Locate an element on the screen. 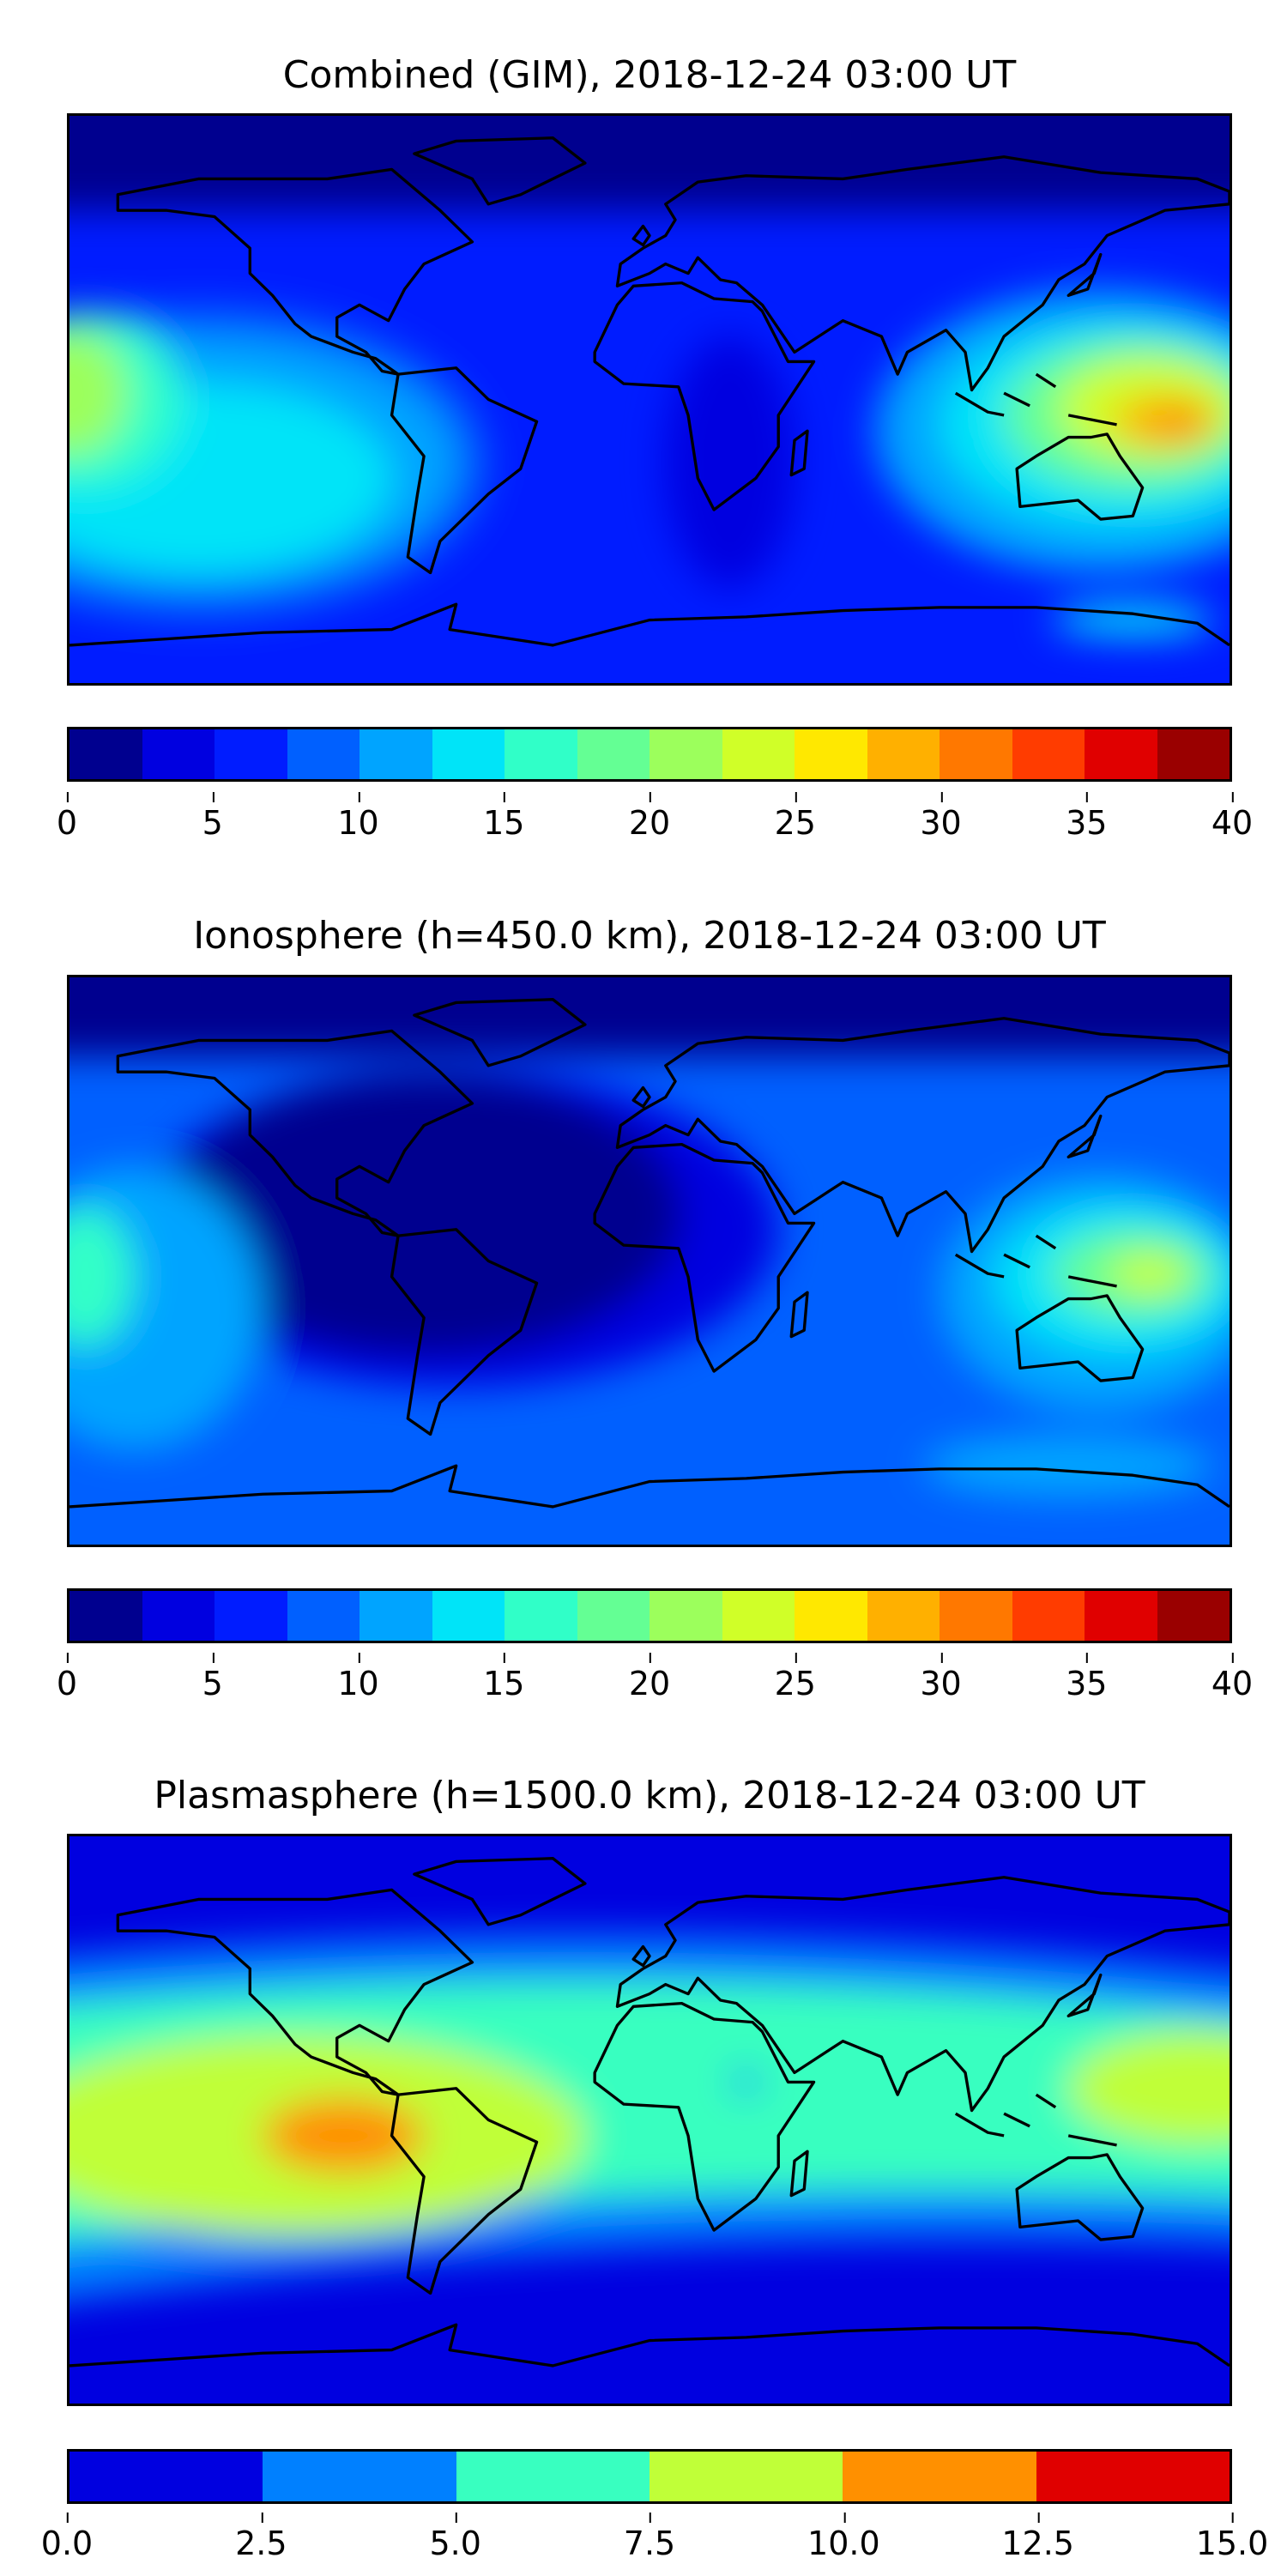 This screenshot has height=2576, width=1287. colorbar-tick-label: 15.0 is located at coordinates (1232, 2537).